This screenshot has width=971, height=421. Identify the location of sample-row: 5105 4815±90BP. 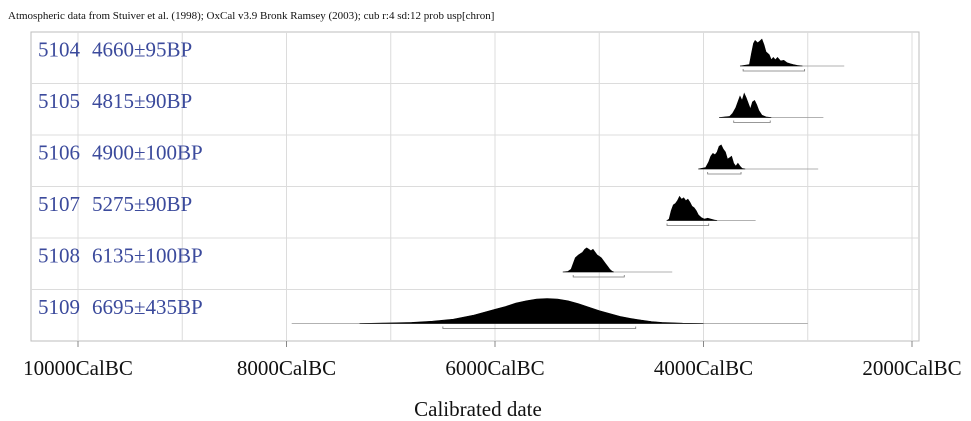
(431, 106).